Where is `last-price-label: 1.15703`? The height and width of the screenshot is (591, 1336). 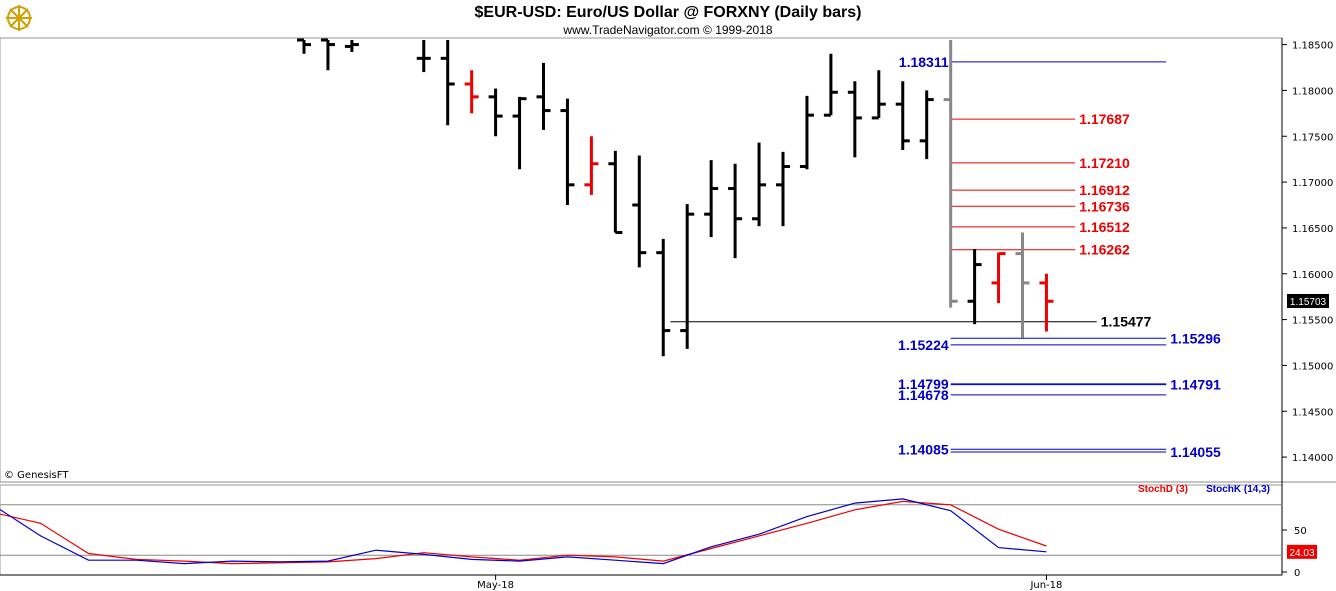 last-price-label: 1.15703 is located at coordinates (1308, 302).